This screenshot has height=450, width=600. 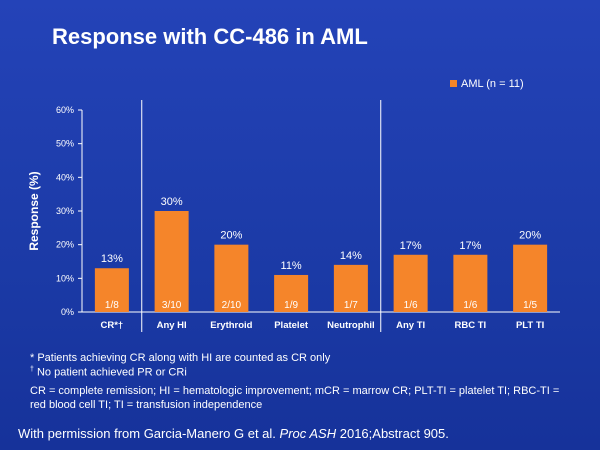 What do you see at coordinates (112, 259) in the screenshot?
I see `bar-value-label: 13%` at bounding box center [112, 259].